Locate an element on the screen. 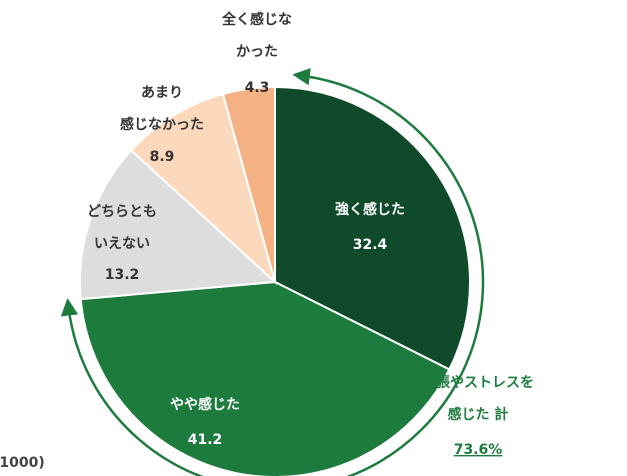 The image size is (627, 476). annotation: 73.6% is located at coordinates (478, 450).